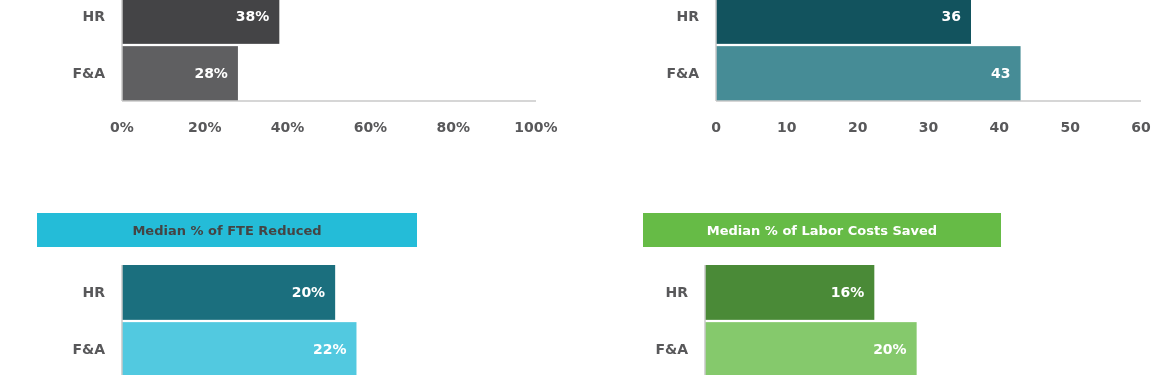  I want to click on x-tick-label: 100%, so click(536, 127).